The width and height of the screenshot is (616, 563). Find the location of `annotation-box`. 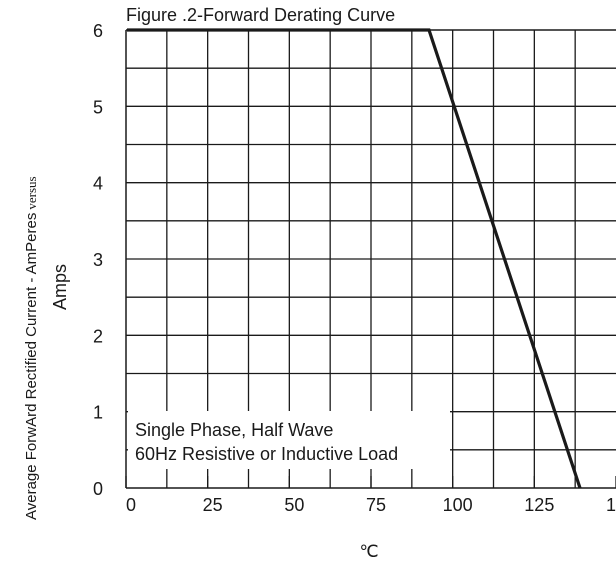

annotation-box is located at coordinates (289, 440).